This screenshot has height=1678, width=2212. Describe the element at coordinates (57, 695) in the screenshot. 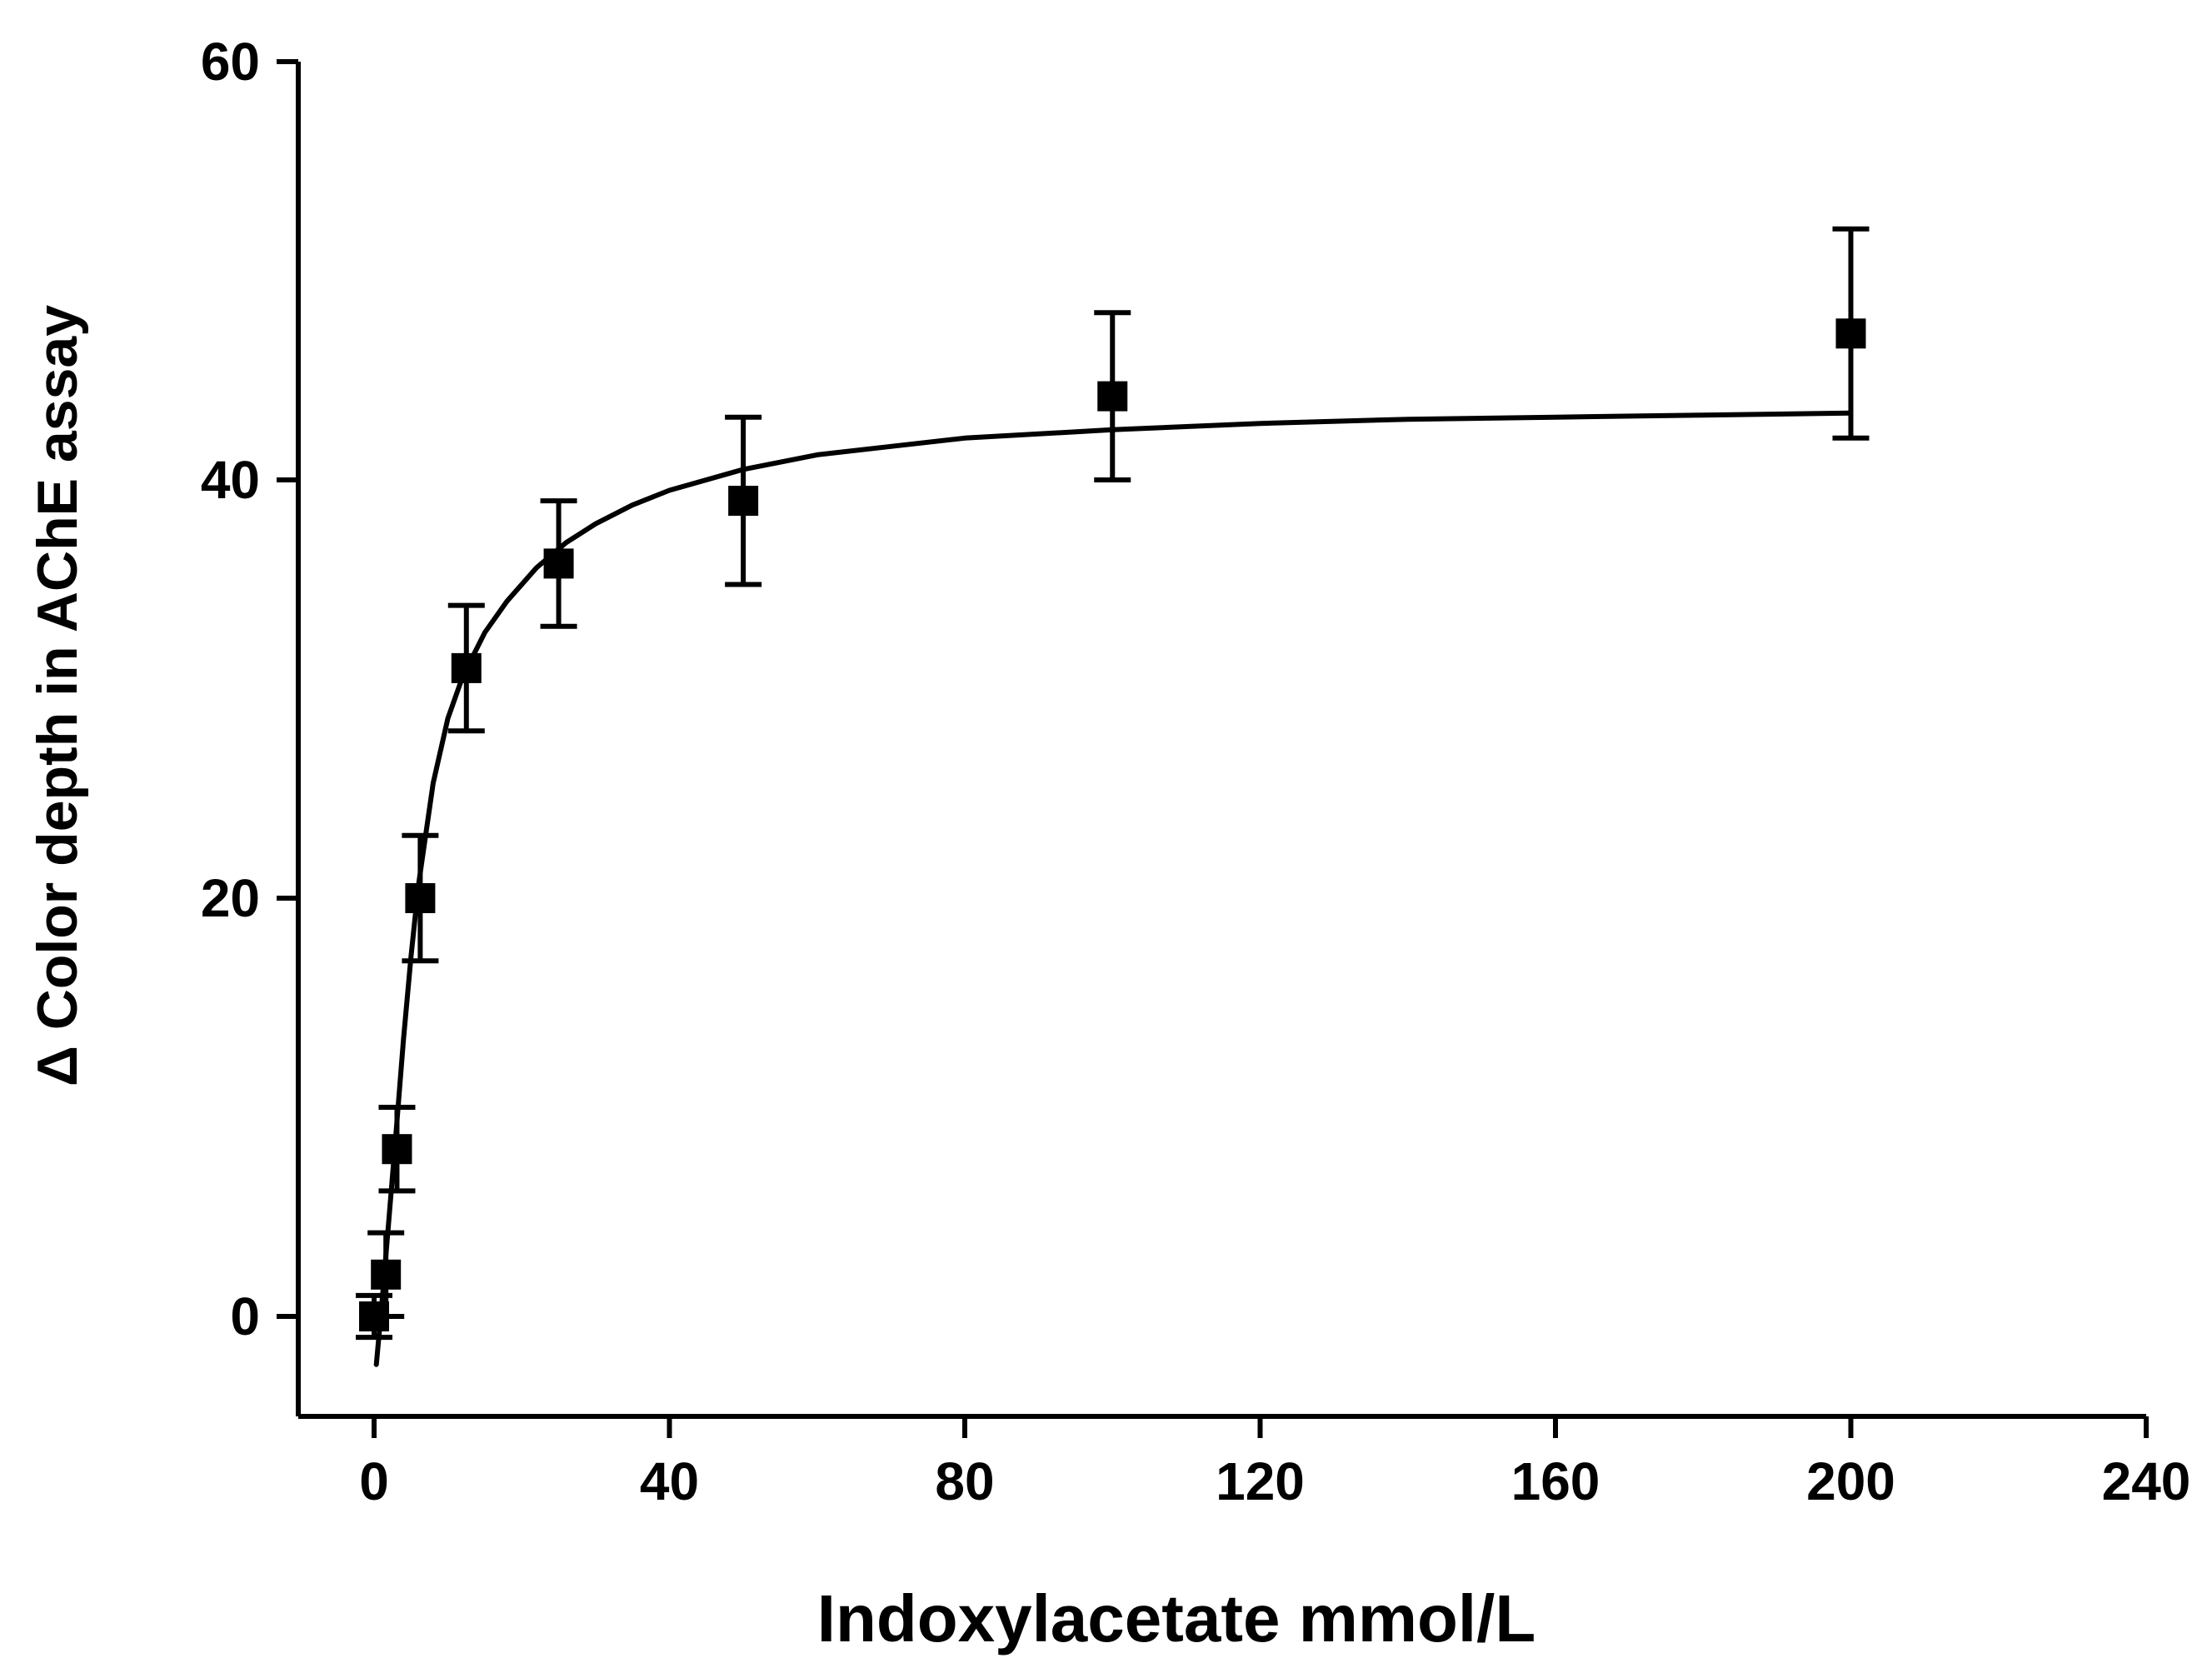

I see `y-axis-title: Δ Color depth in AChE assay` at that location.